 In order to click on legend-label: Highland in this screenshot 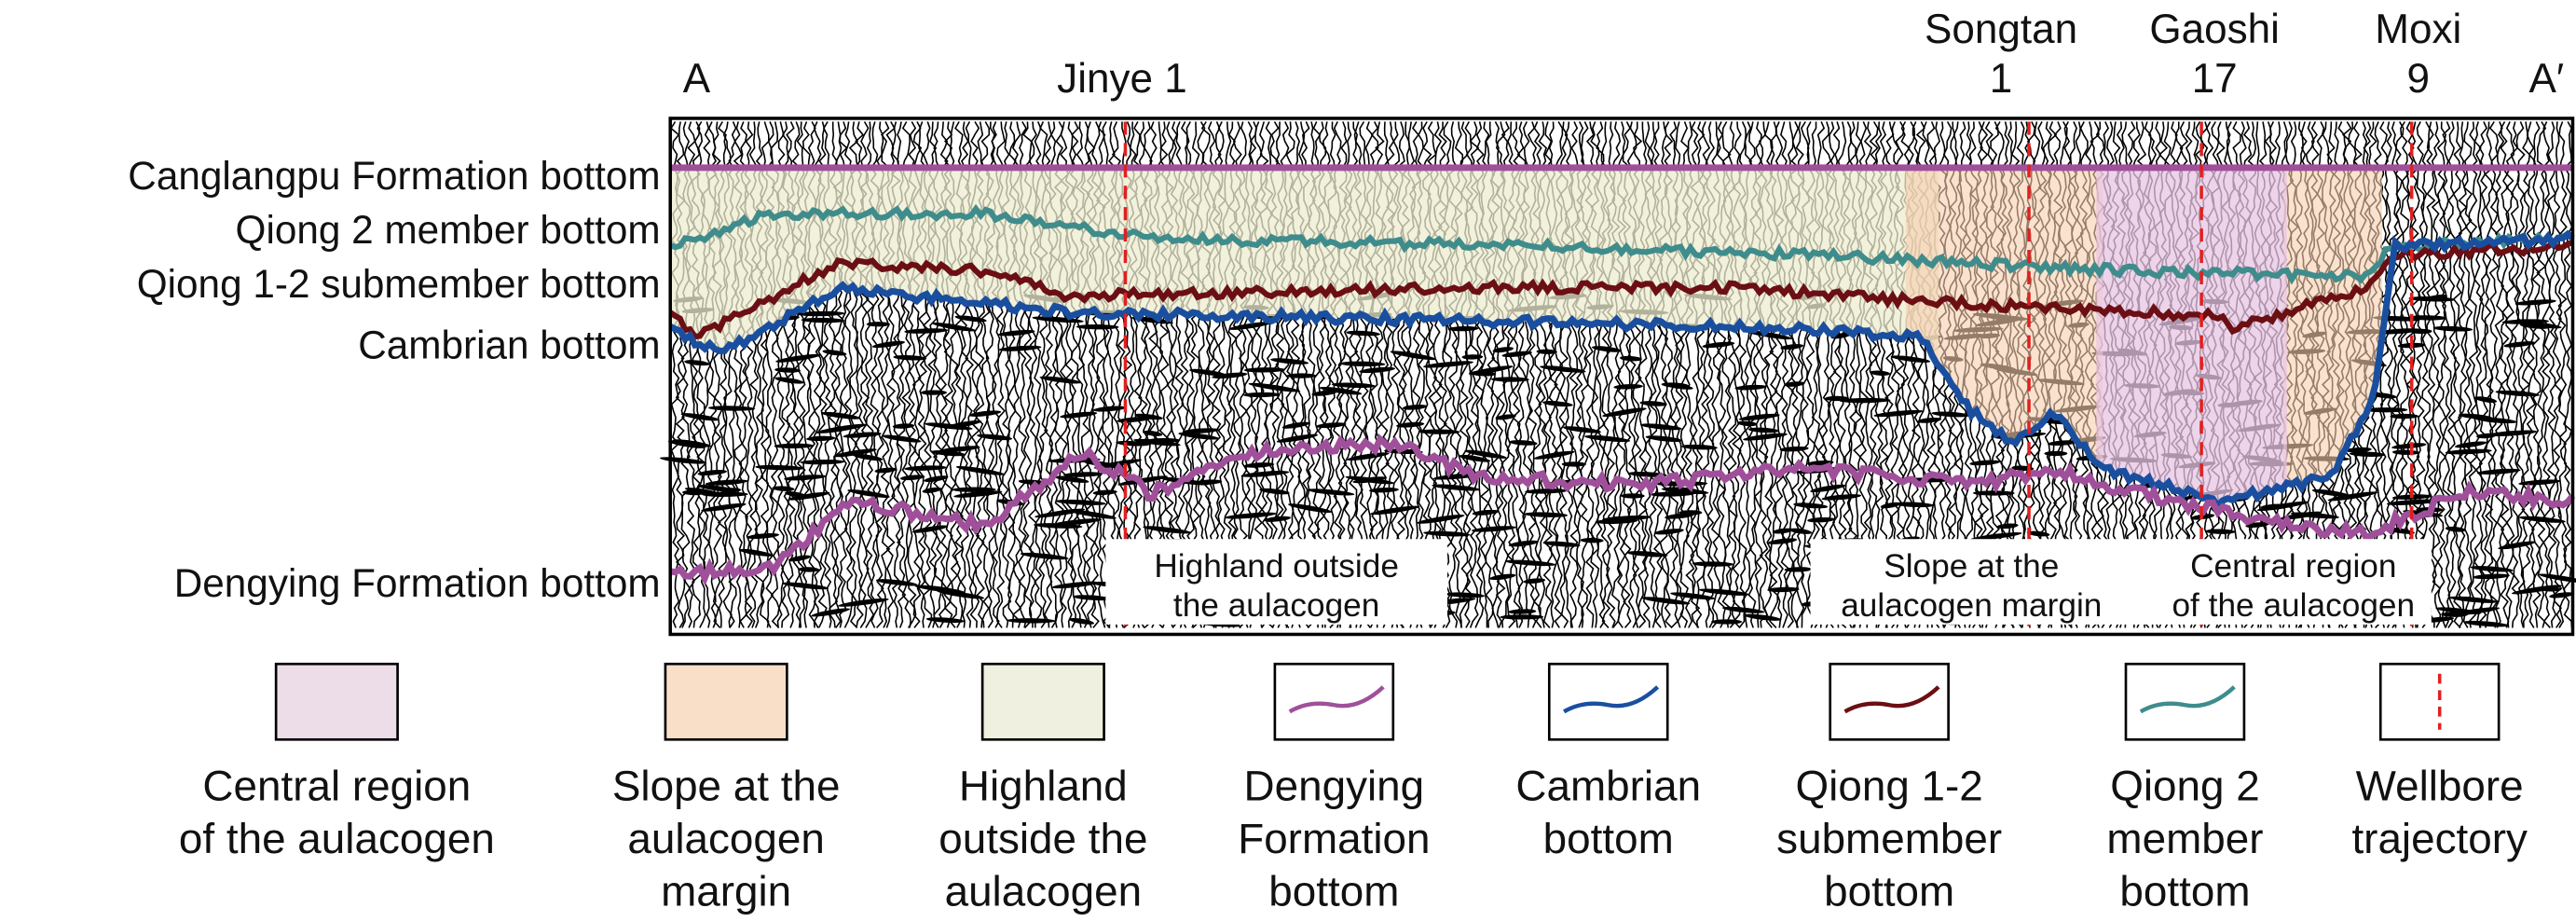, I will do `click(1043, 786)`.